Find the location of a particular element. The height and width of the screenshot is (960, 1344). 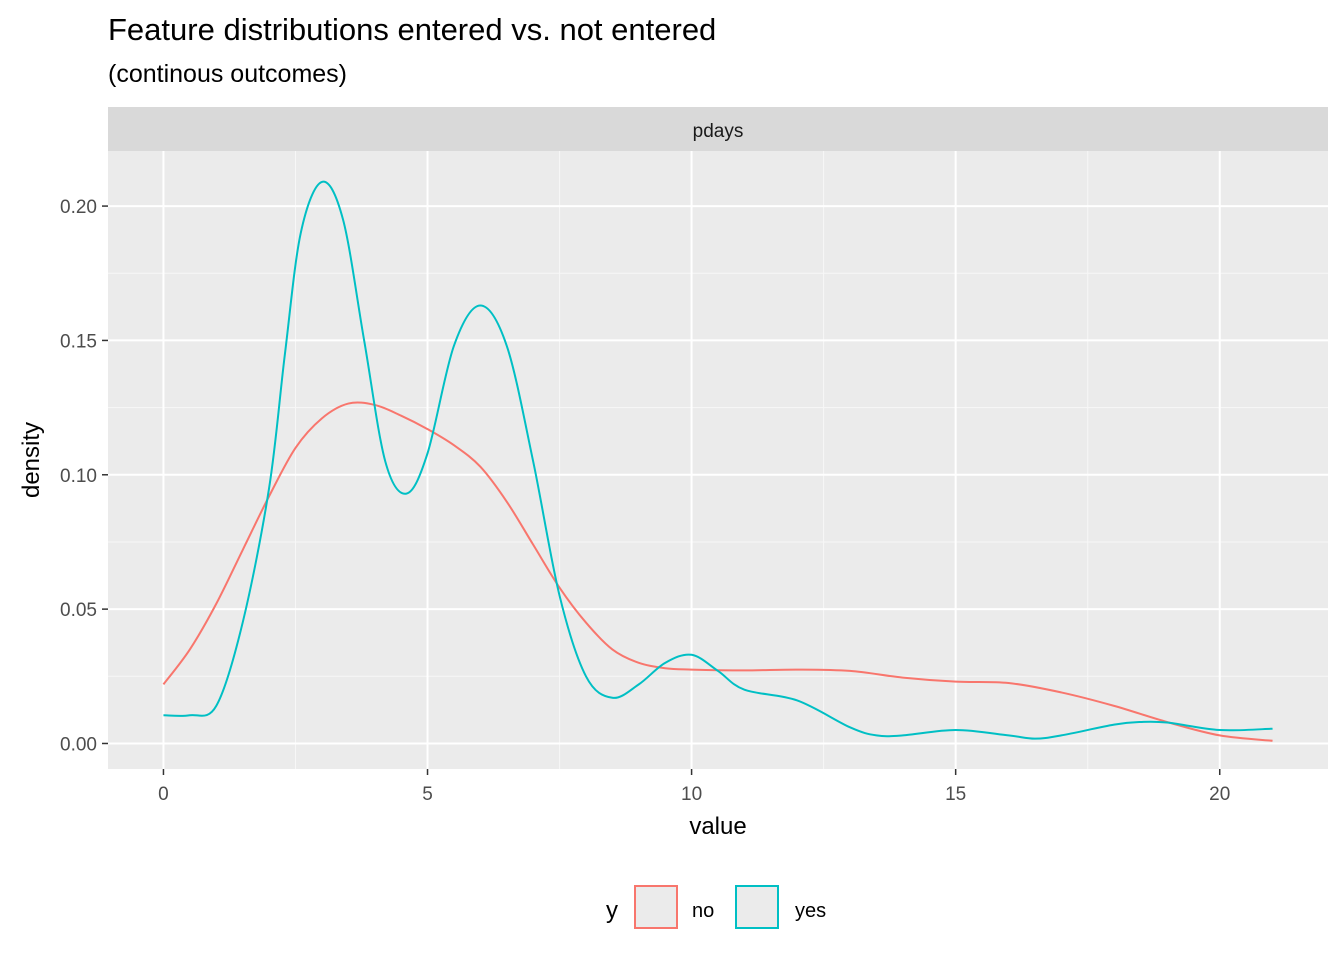

x-axis-title: value is located at coordinates (717, 826).